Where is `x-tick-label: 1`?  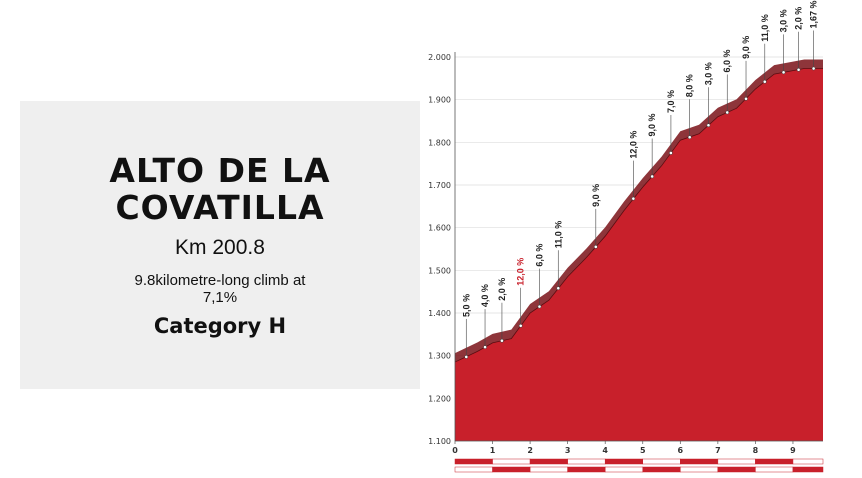
x-tick-label: 1 is located at coordinates (493, 450).